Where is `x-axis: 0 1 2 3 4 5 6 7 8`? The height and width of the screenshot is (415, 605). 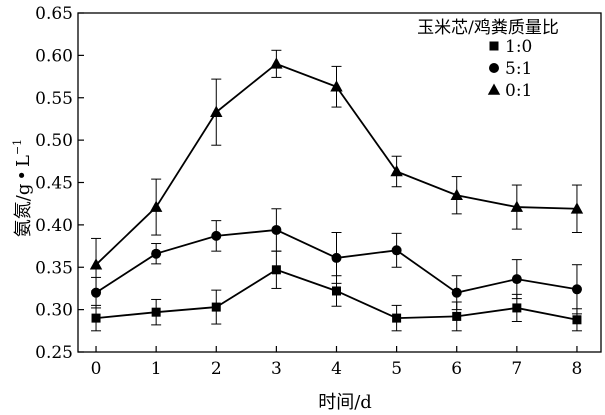 x-axis: 0 1 2 3 4 5 6 7 8 is located at coordinates (337, 362).